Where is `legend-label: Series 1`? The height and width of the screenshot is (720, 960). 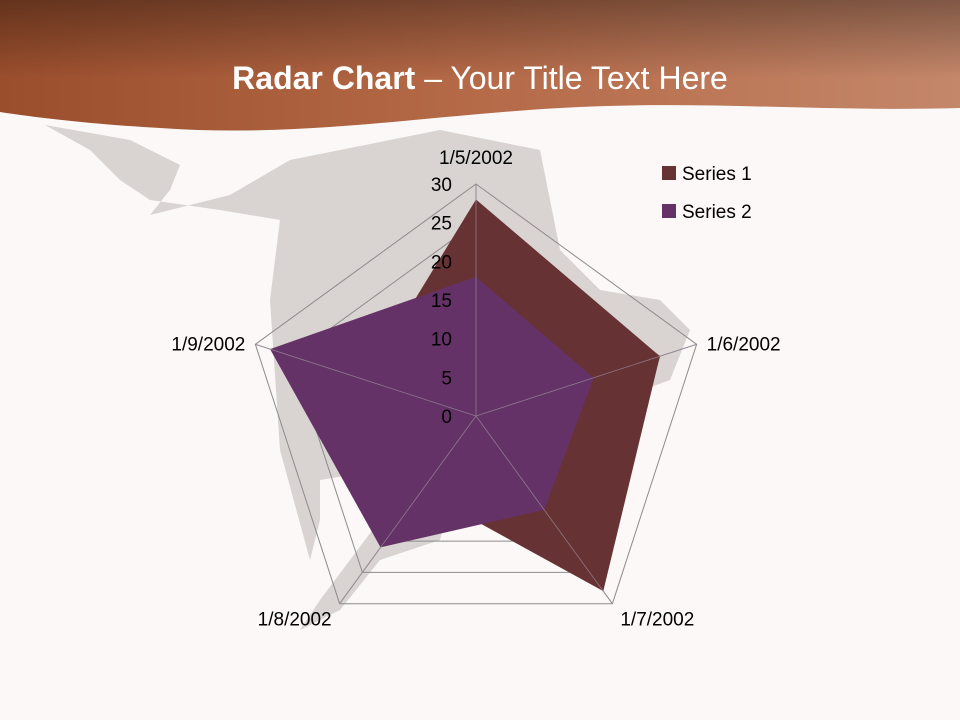 legend-label: Series 1 is located at coordinates (717, 174).